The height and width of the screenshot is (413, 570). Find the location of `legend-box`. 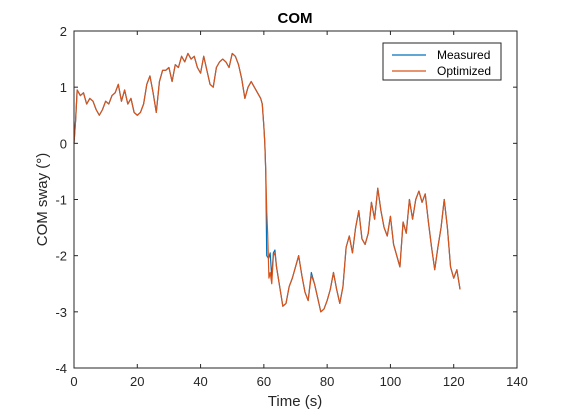

legend-box is located at coordinates (442, 61).